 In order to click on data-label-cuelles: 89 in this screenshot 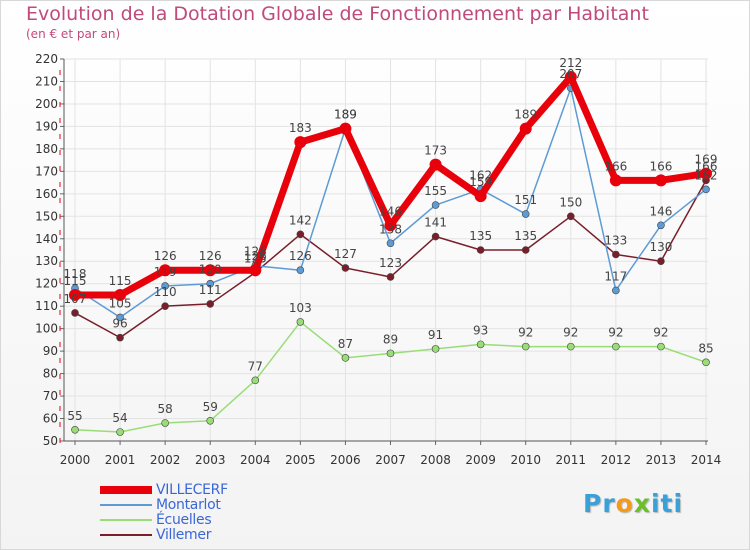, I will do `click(390, 339)`.